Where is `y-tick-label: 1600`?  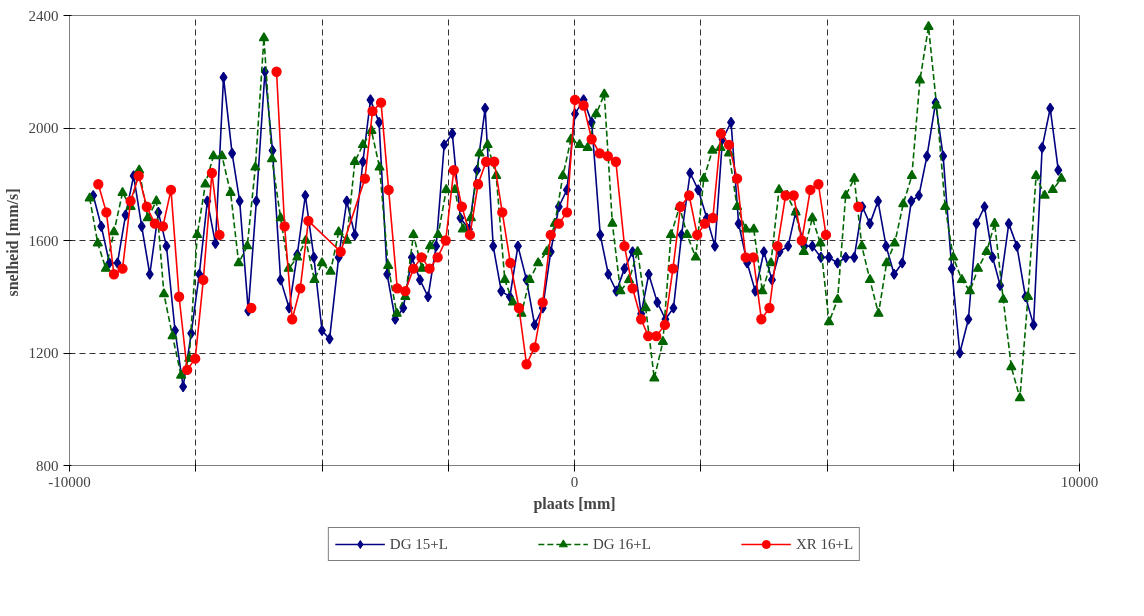
y-tick-label: 1600 is located at coordinates (43, 240).